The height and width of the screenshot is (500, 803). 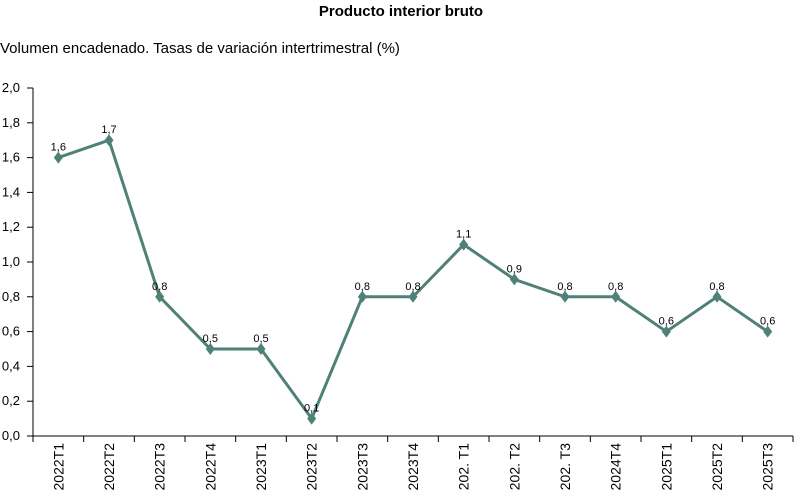 What do you see at coordinates (11, 122) in the screenshot?
I see `y-tick-label: 1,8` at bounding box center [11, 122].